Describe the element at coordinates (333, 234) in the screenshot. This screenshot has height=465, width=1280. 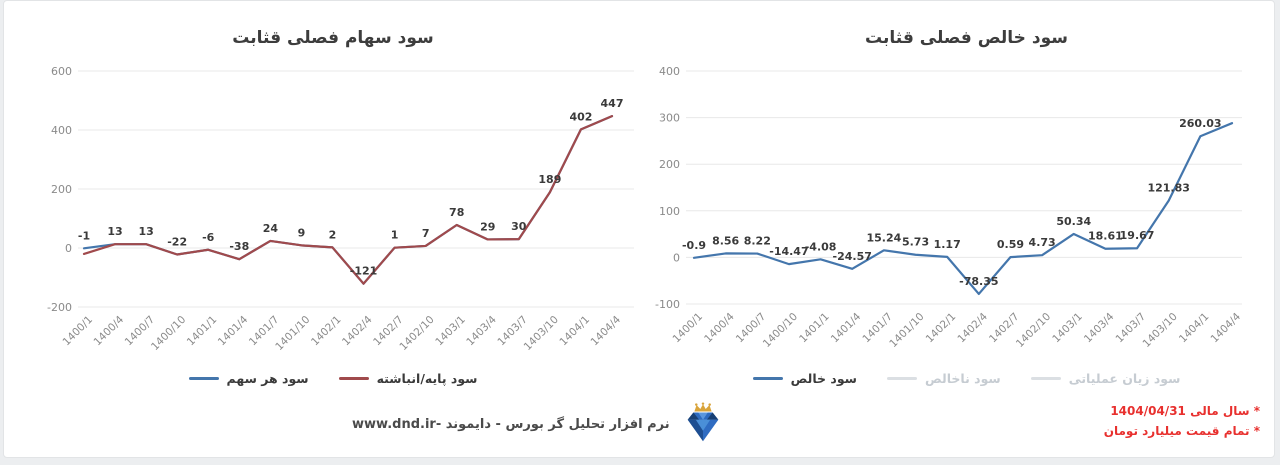
I see `data-label: 2` at that location.